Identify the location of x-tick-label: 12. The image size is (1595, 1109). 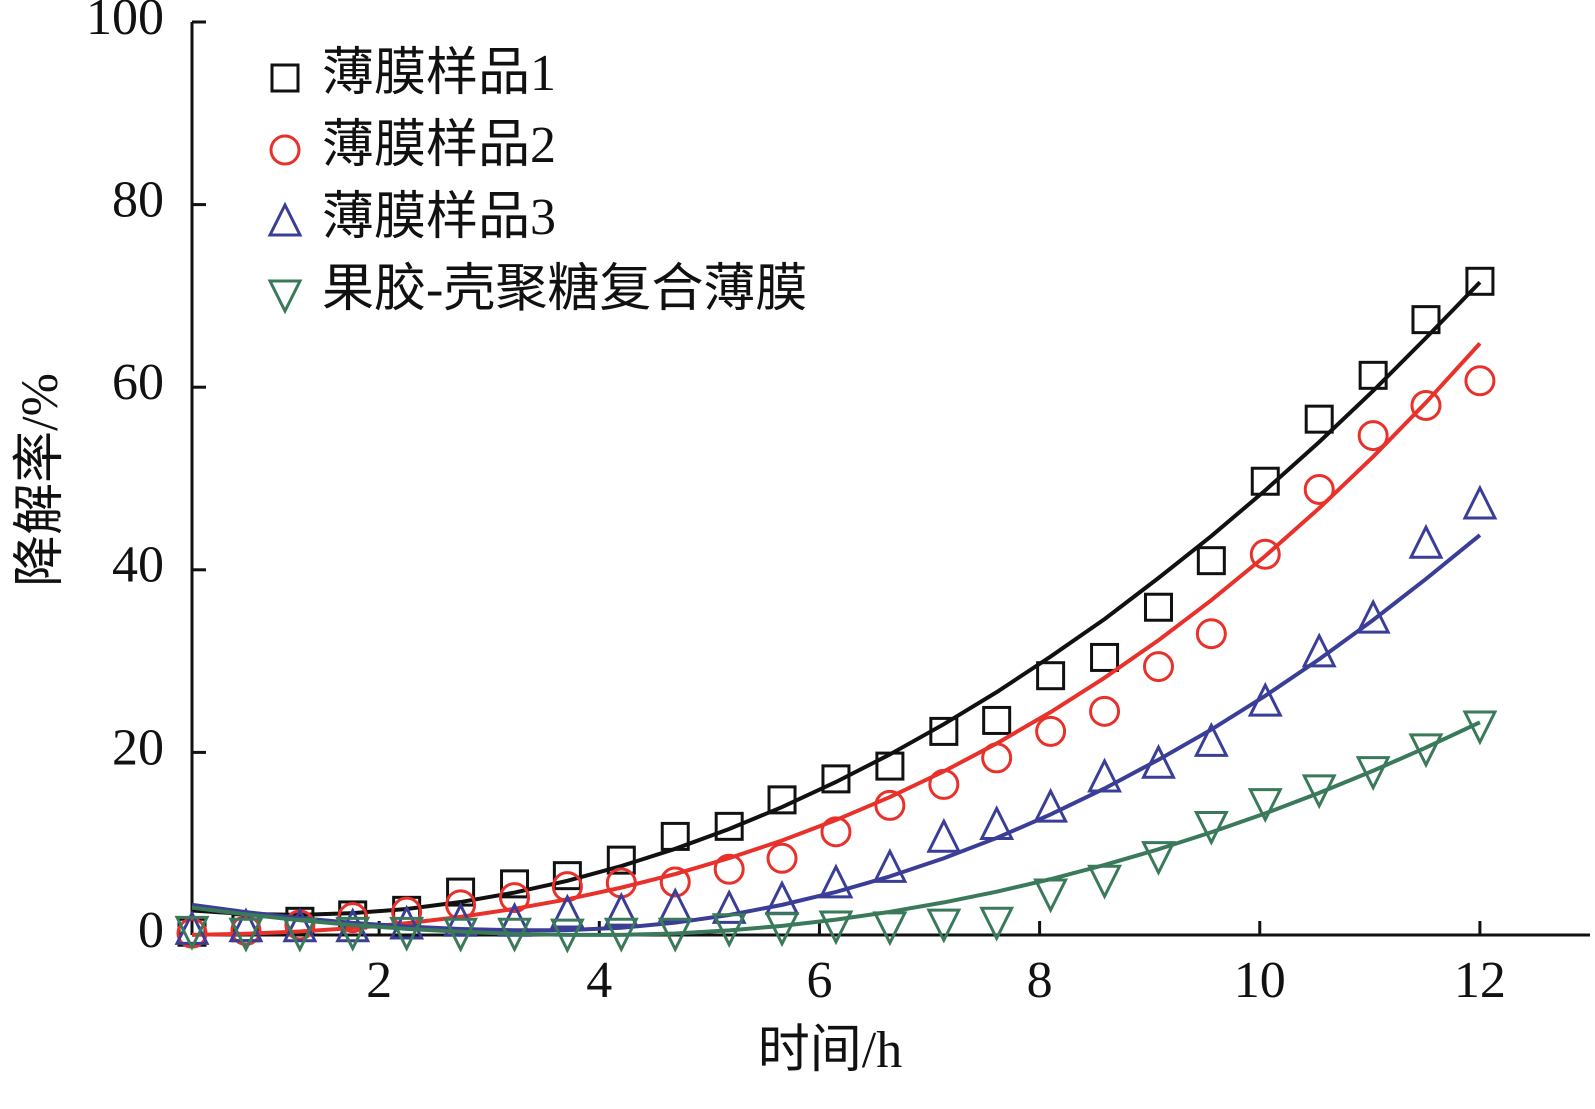
(1480, 980).